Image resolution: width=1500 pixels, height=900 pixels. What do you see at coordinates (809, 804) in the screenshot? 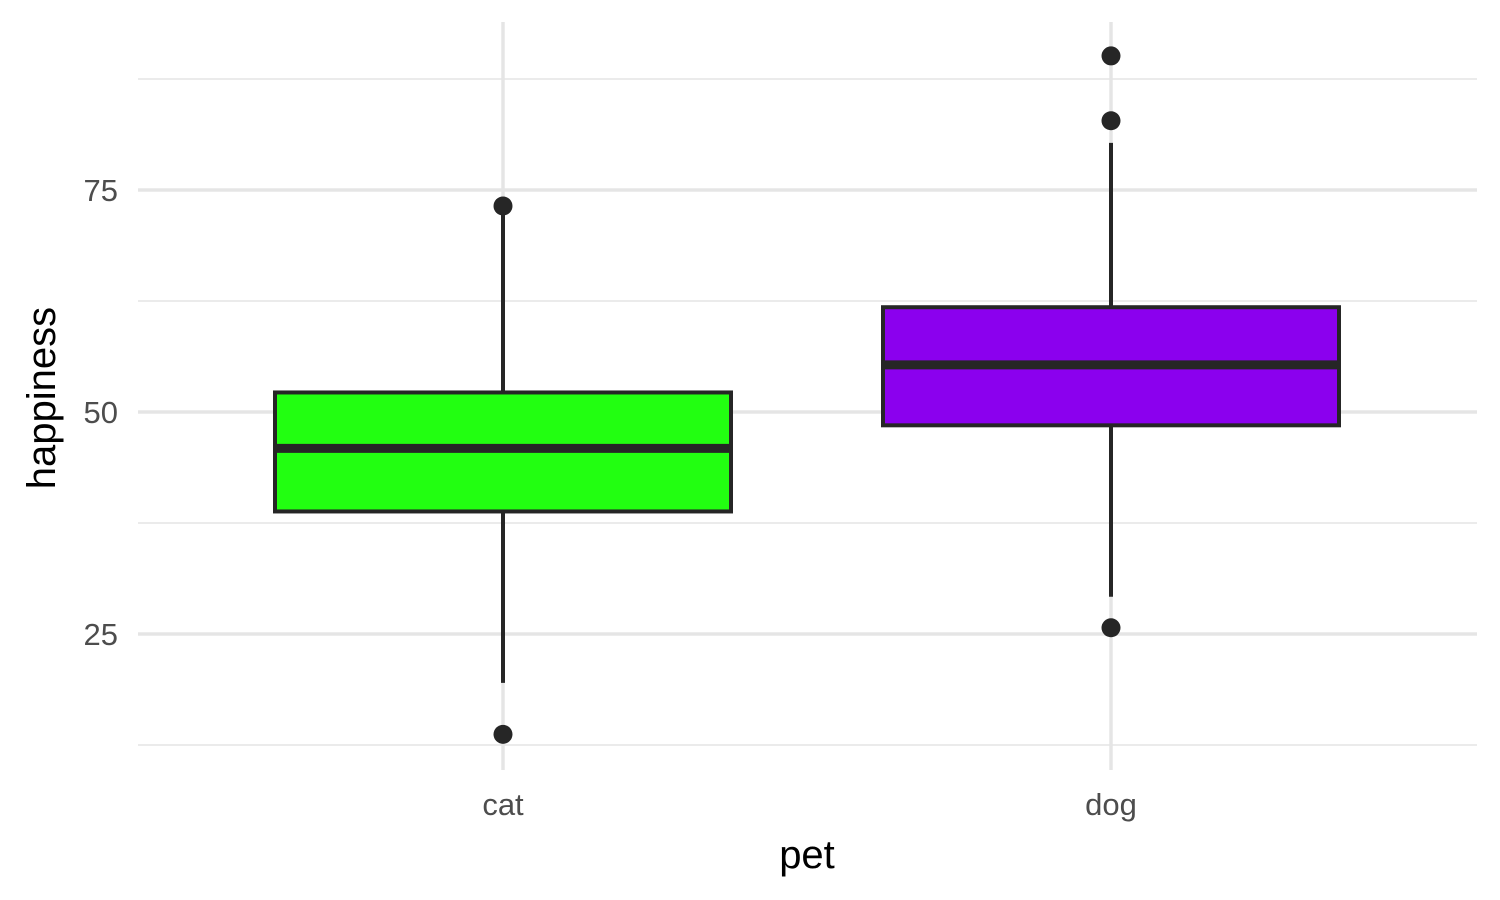
I see `x-tick-labels: cat dog` at bounding box center [809, 804].